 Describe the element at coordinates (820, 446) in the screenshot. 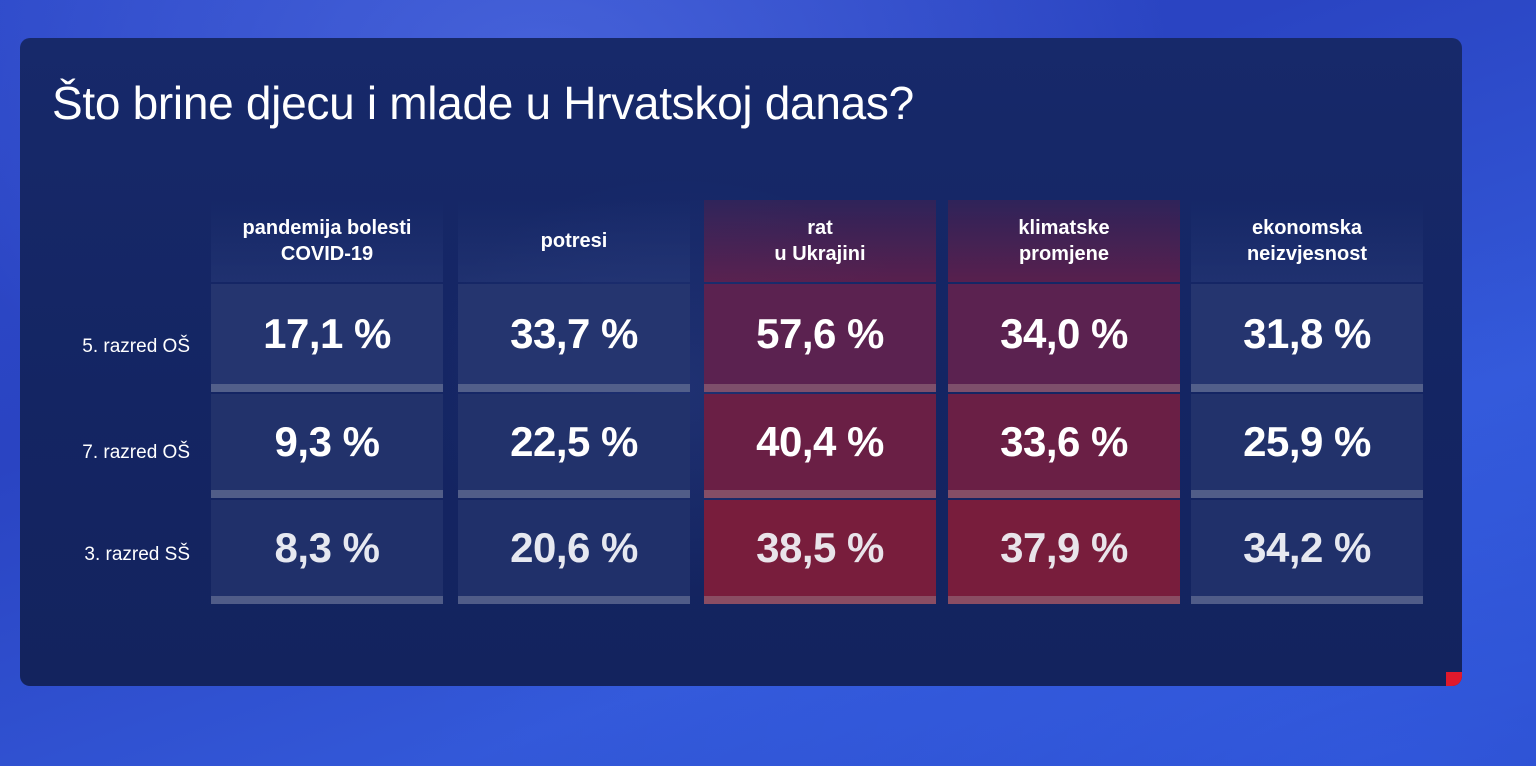

I see `table-cell: 40,4 %` at that location.